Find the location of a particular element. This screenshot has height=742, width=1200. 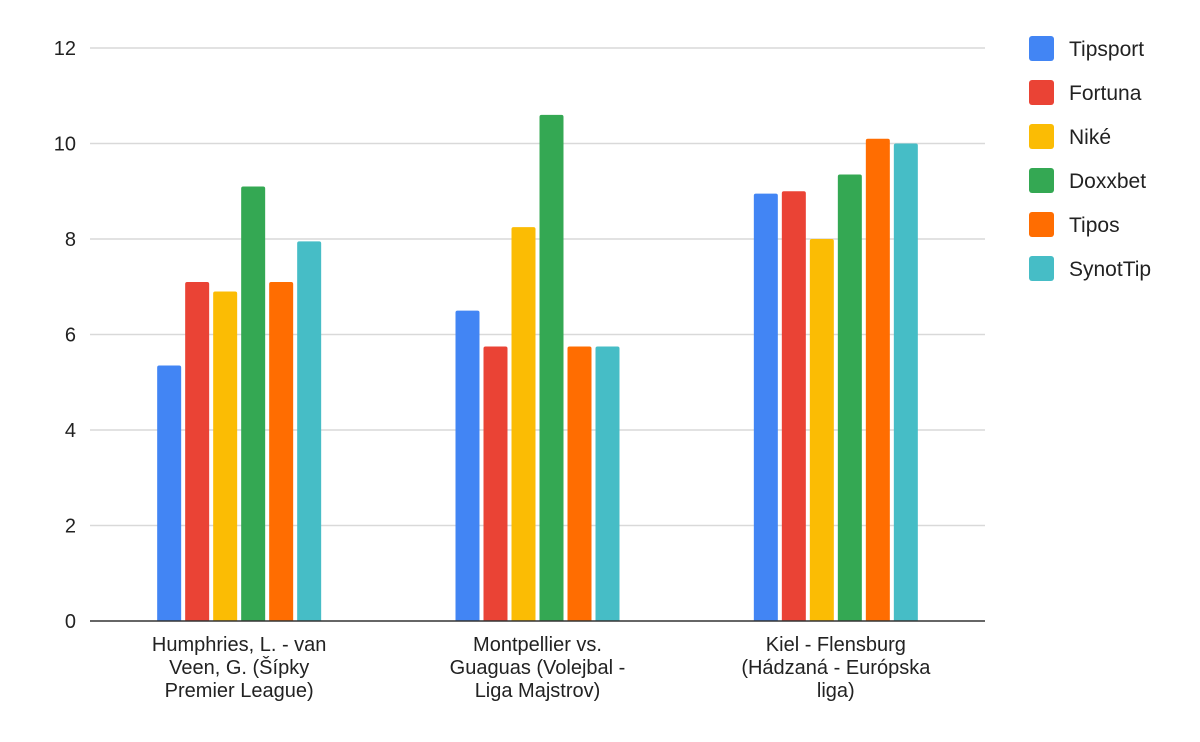

x-category-label-line: Humphries, L. - van is located at coordinates (239, 645).